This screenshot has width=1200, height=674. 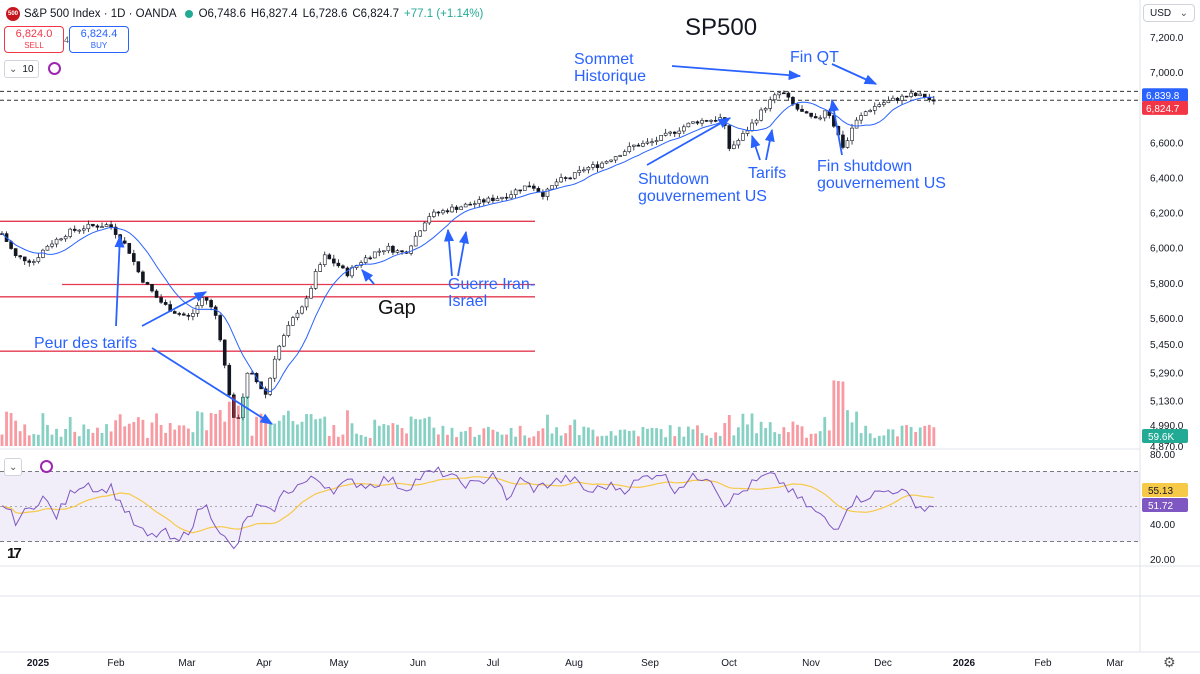 I want to click on x-tick-label: Feb, so click(x=1043, y=663).